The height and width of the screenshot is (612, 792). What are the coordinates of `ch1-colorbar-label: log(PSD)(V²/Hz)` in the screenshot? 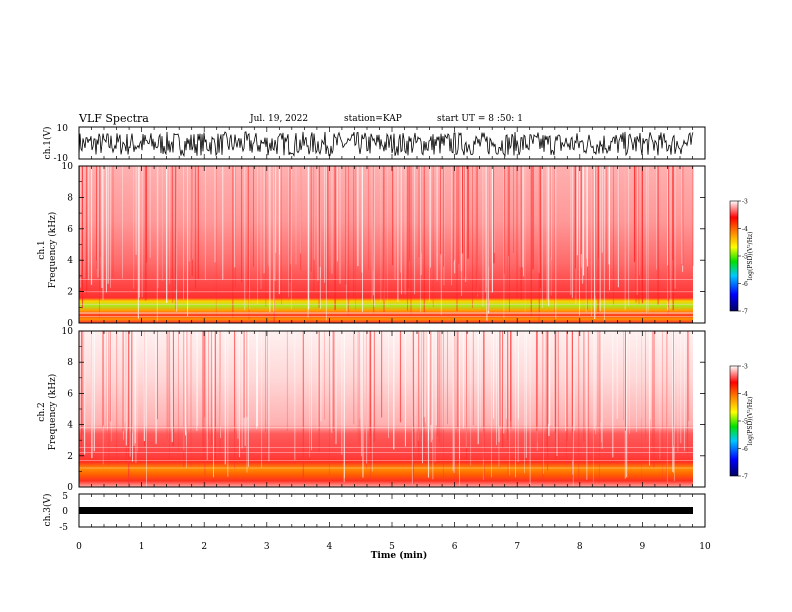 It's located at (750, 256).